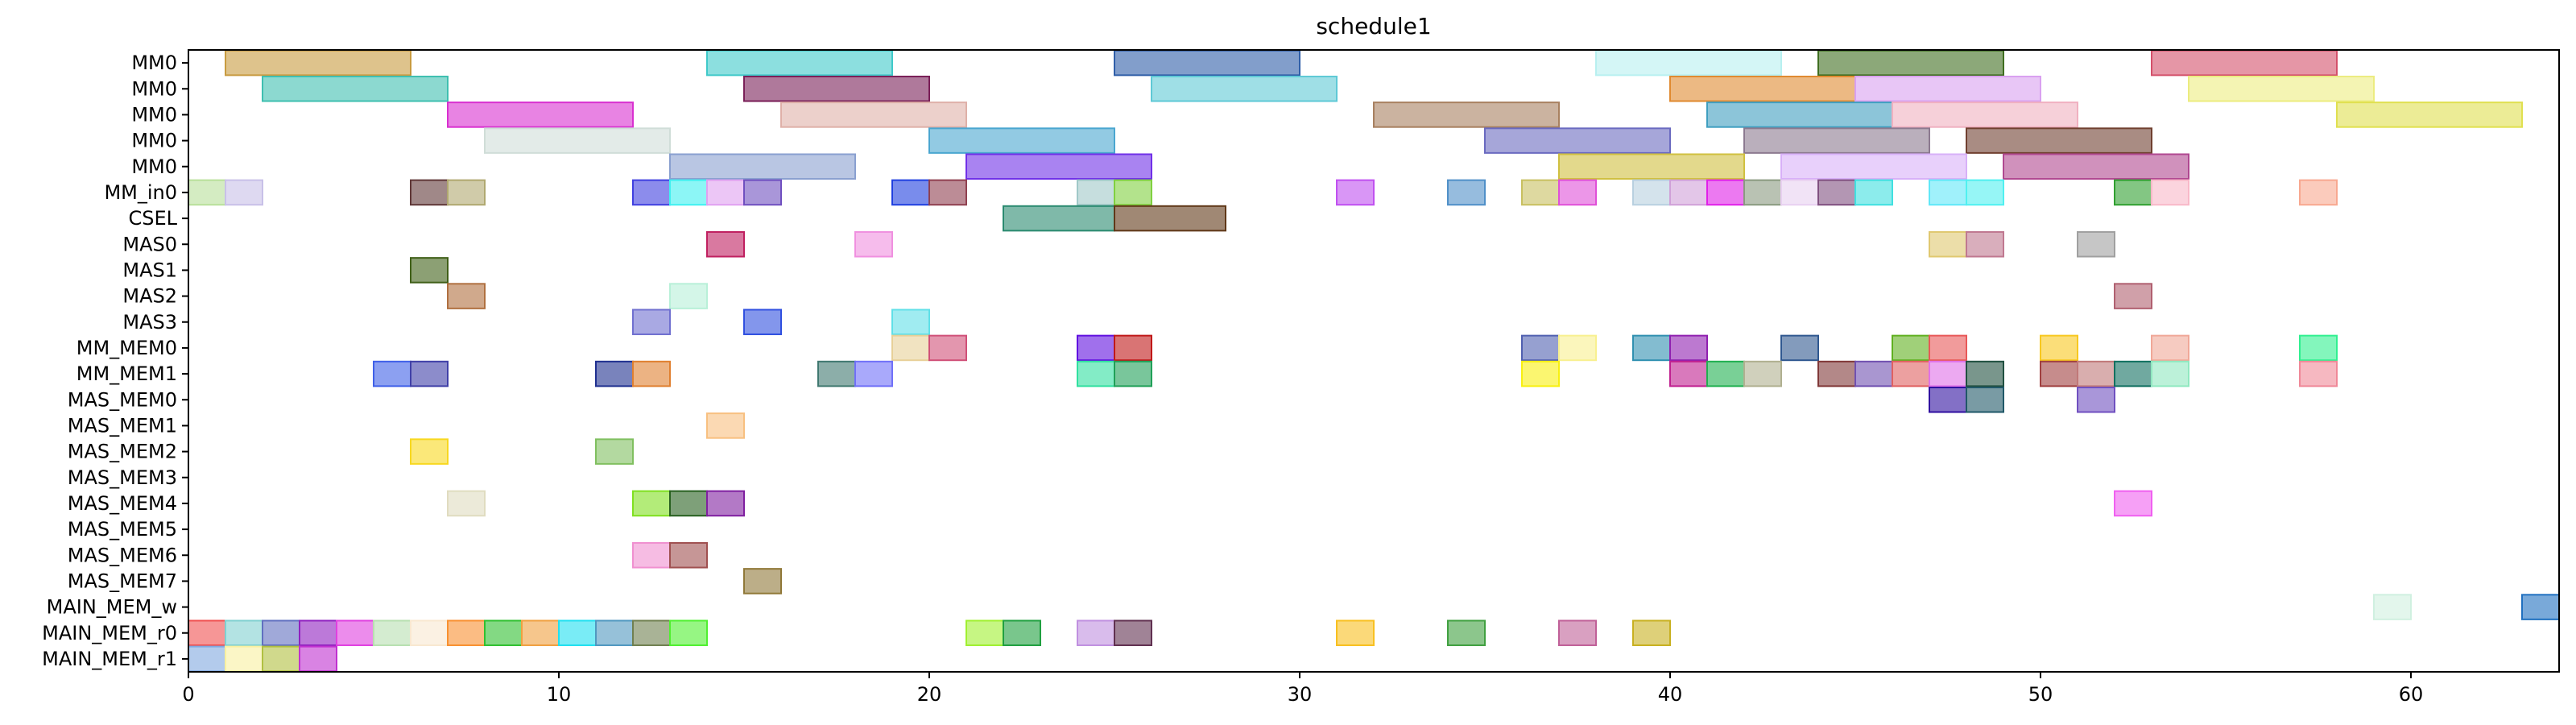  What do you see at coordinates (123, 503) in the screenshot?
I see `y-tick-label: MAS_MEM4` at bounding box center [123, 503].